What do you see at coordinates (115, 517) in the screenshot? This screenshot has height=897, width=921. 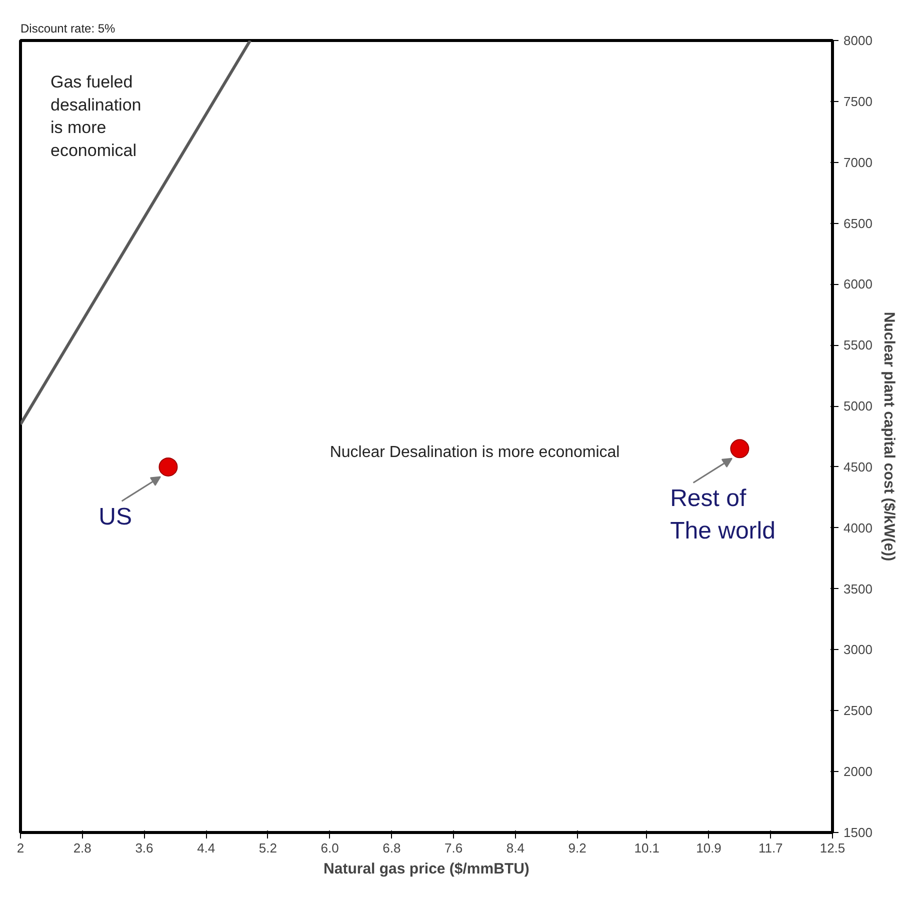 I see `annotation: US` at bounding box center [115, 517].